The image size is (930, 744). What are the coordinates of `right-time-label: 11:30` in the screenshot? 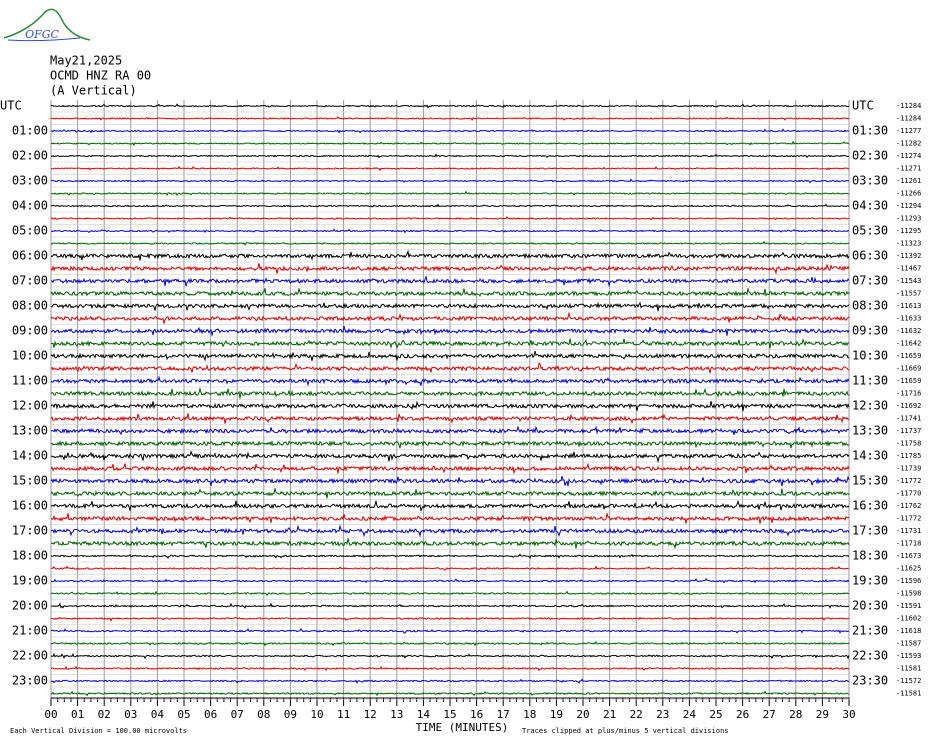 It's located at (870, 381).